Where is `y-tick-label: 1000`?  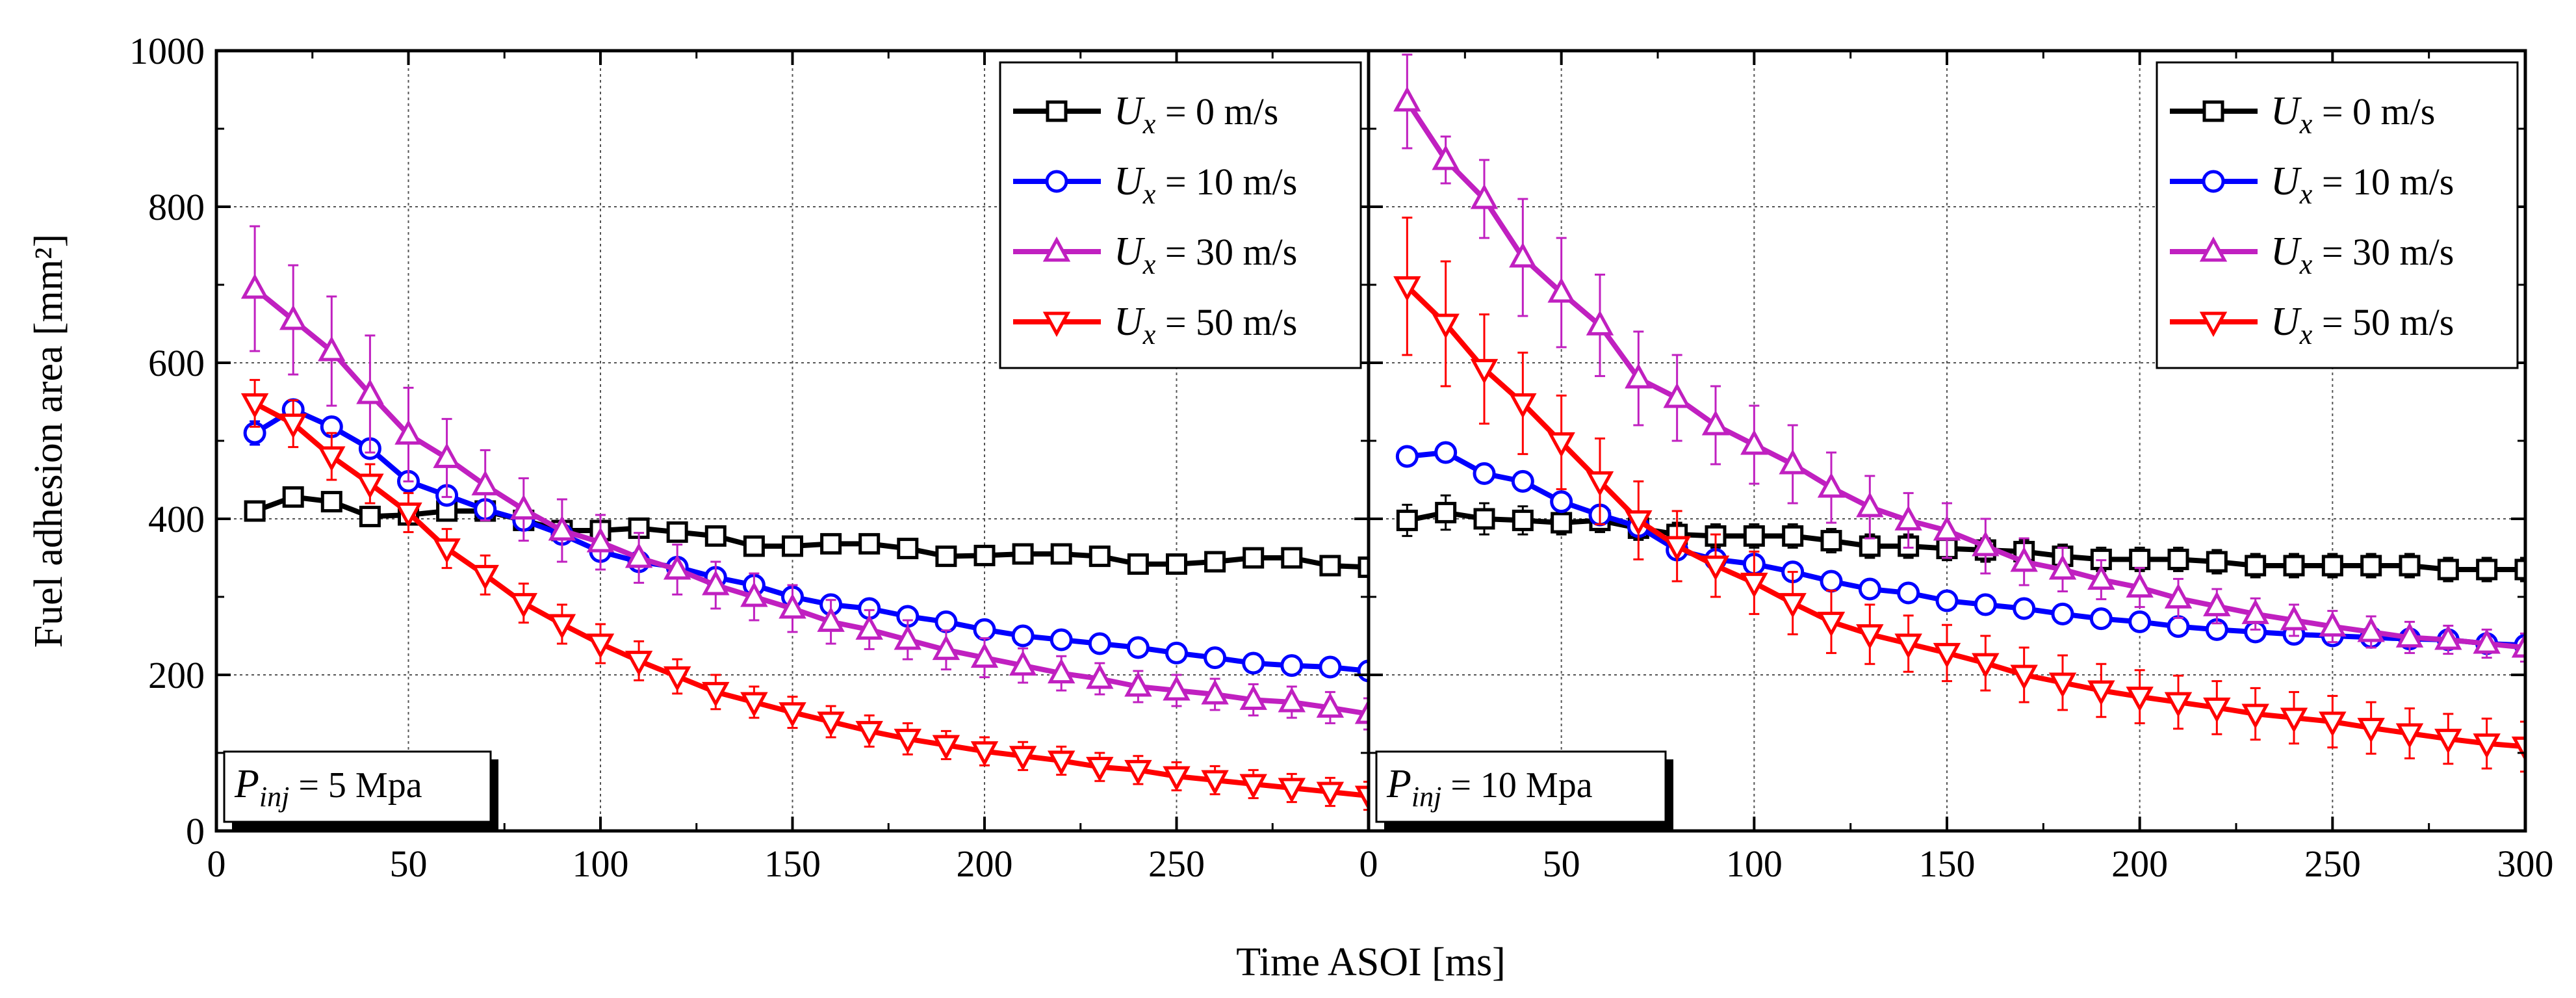
y-tick-label: 1000 is located at coordinates (167, 51).